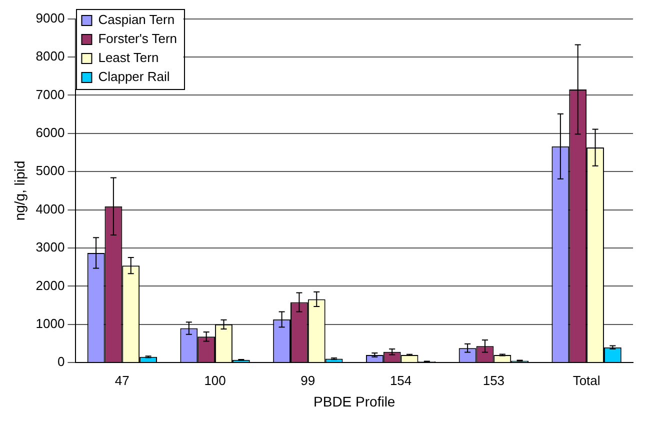 This screenshot has height=421, width=651. Describe the element at coordinates (215, 380) in the screenshot. I see `x-tick-label: 100` at that location.